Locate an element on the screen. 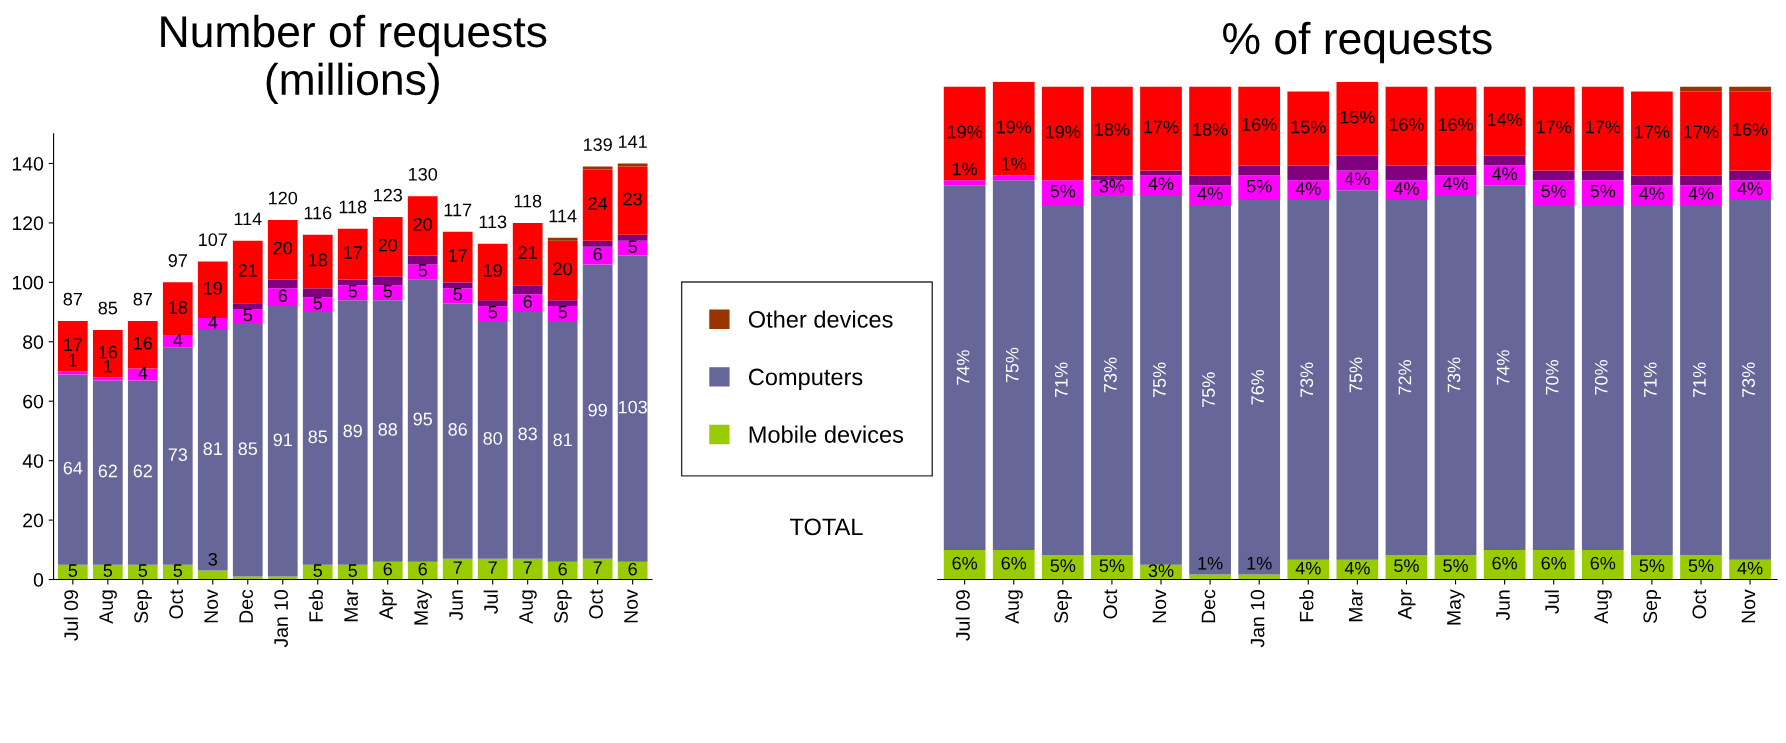 This screenshot has width=1786, height=743. data-label: 103 is located at coordinates (632, 407).